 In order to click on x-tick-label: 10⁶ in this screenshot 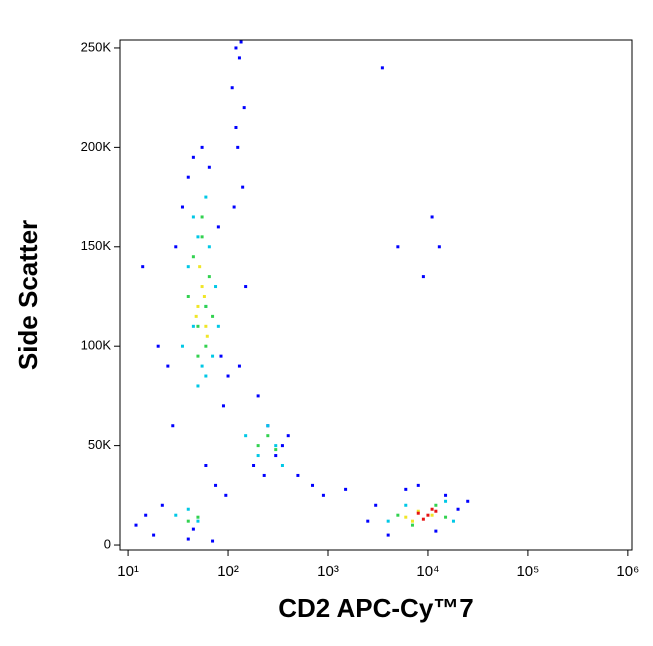, I will do `click(627, 571)`.